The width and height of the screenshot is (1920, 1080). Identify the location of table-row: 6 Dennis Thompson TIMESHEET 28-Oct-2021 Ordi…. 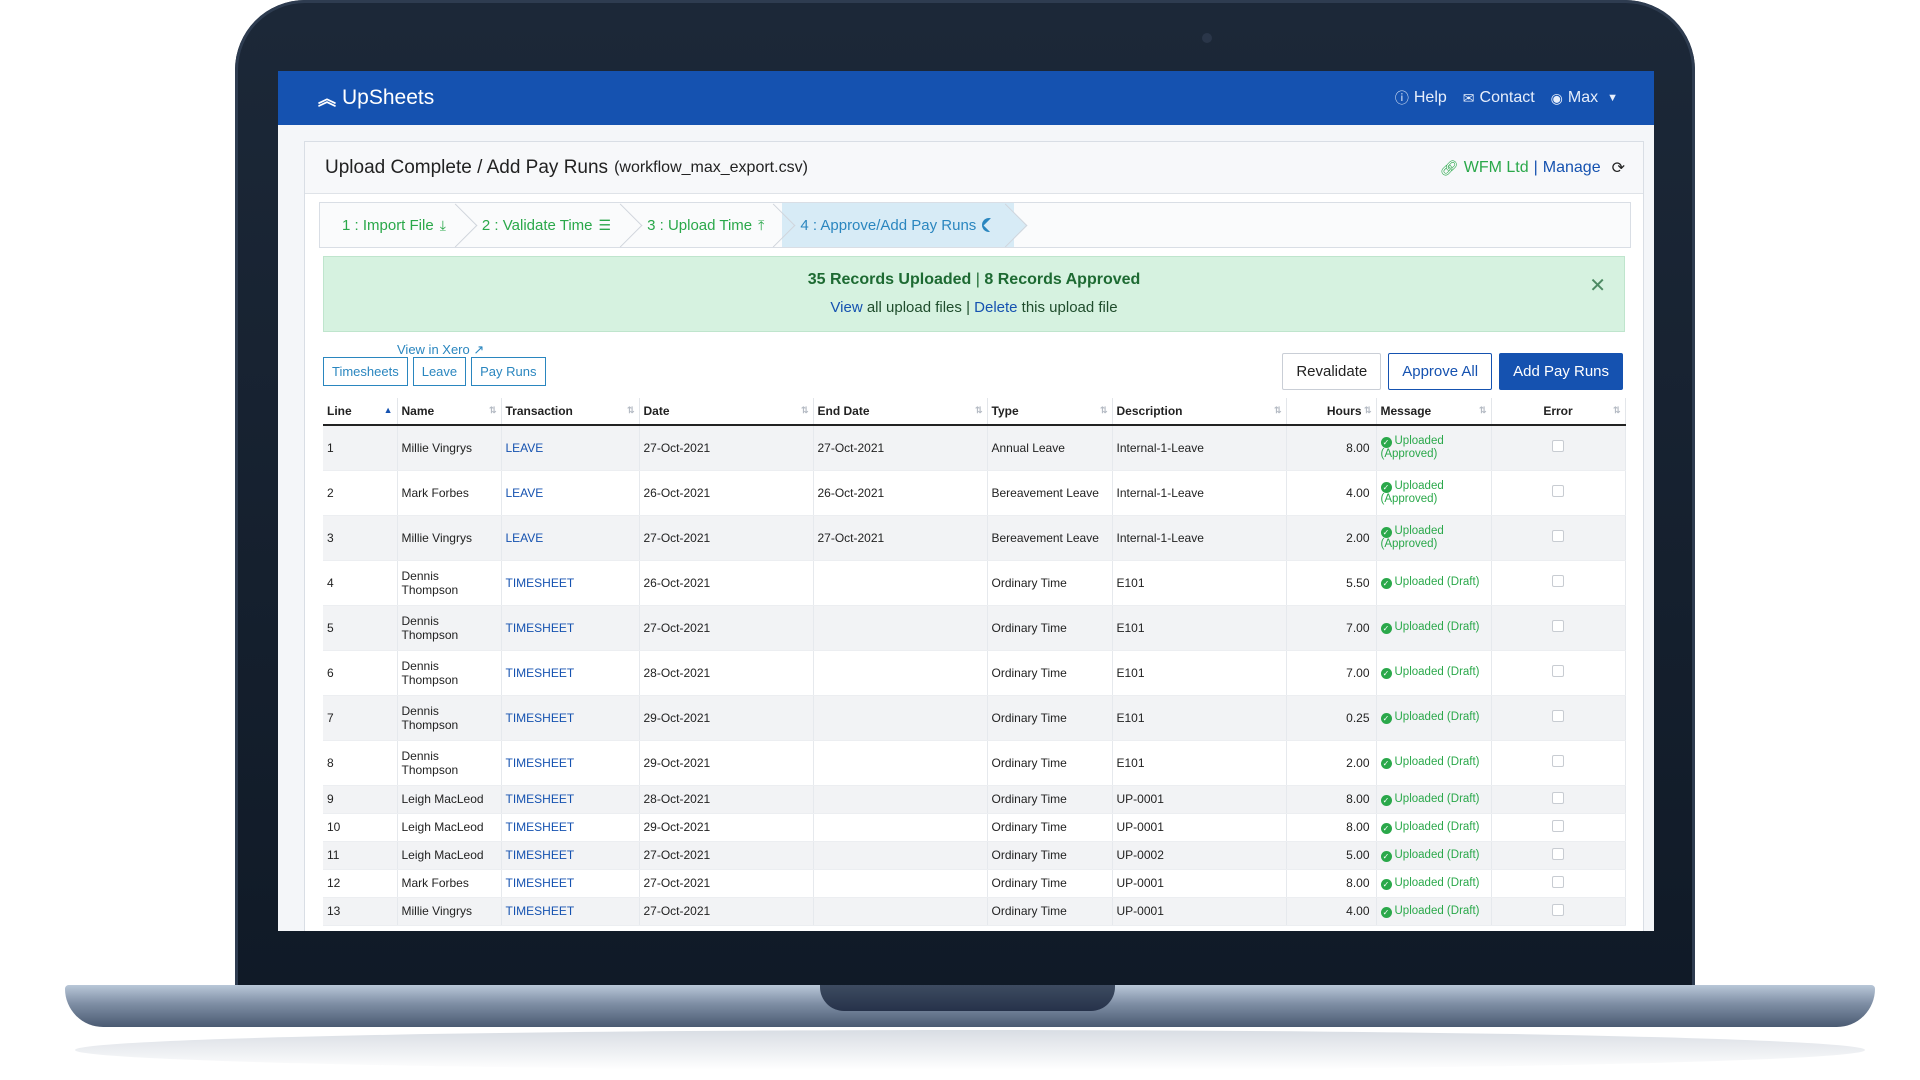
(974, 673).